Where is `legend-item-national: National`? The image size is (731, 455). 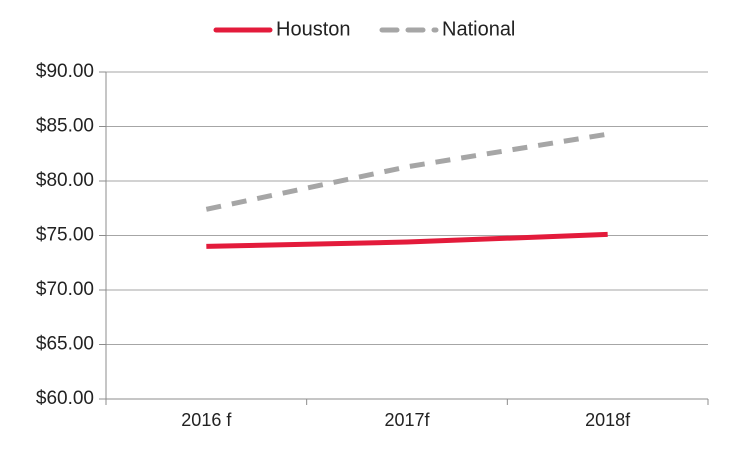 legend-item-national: National is located at coordinates (447, 29).